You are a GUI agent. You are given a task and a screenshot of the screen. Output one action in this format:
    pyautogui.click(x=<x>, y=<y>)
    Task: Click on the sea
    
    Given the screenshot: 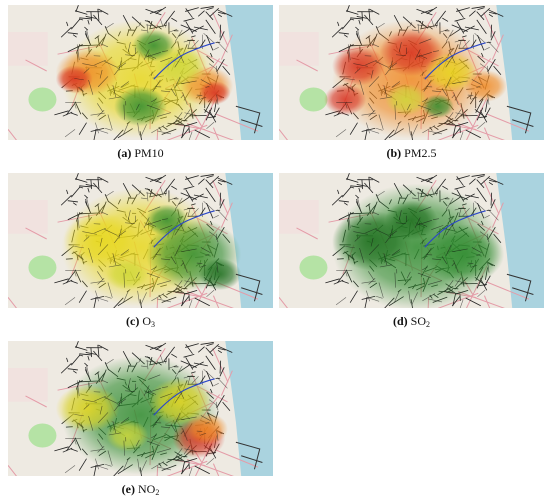 What is the action you would take?
    pyautogui.click(x=249, y=72)
    